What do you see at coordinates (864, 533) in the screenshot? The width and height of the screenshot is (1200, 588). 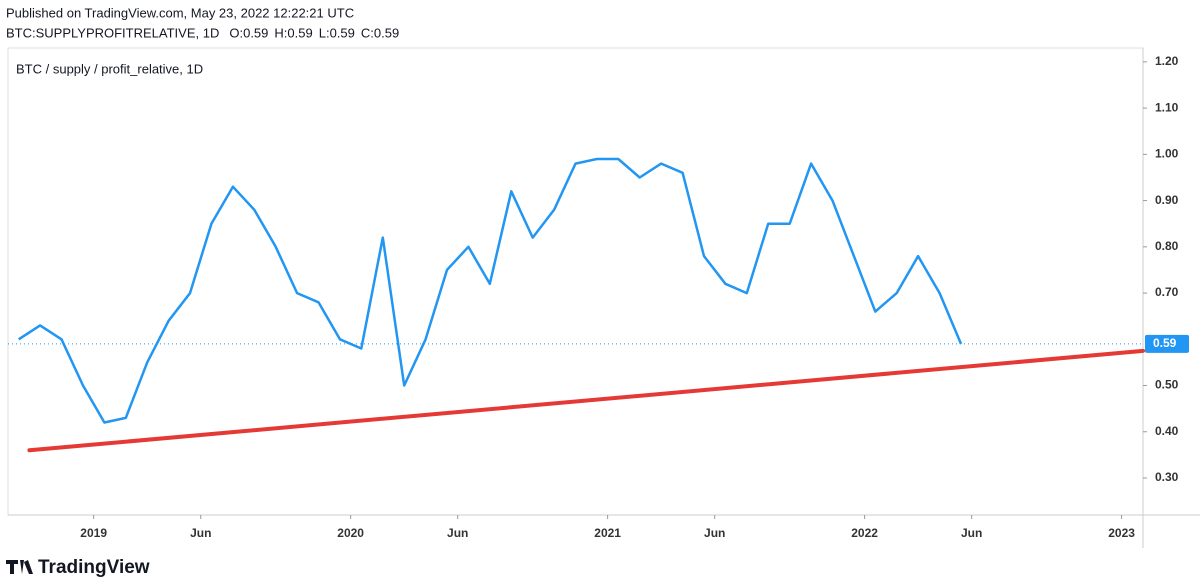 I see `x-tick-label: 2022` at bounding box center [864, 533].